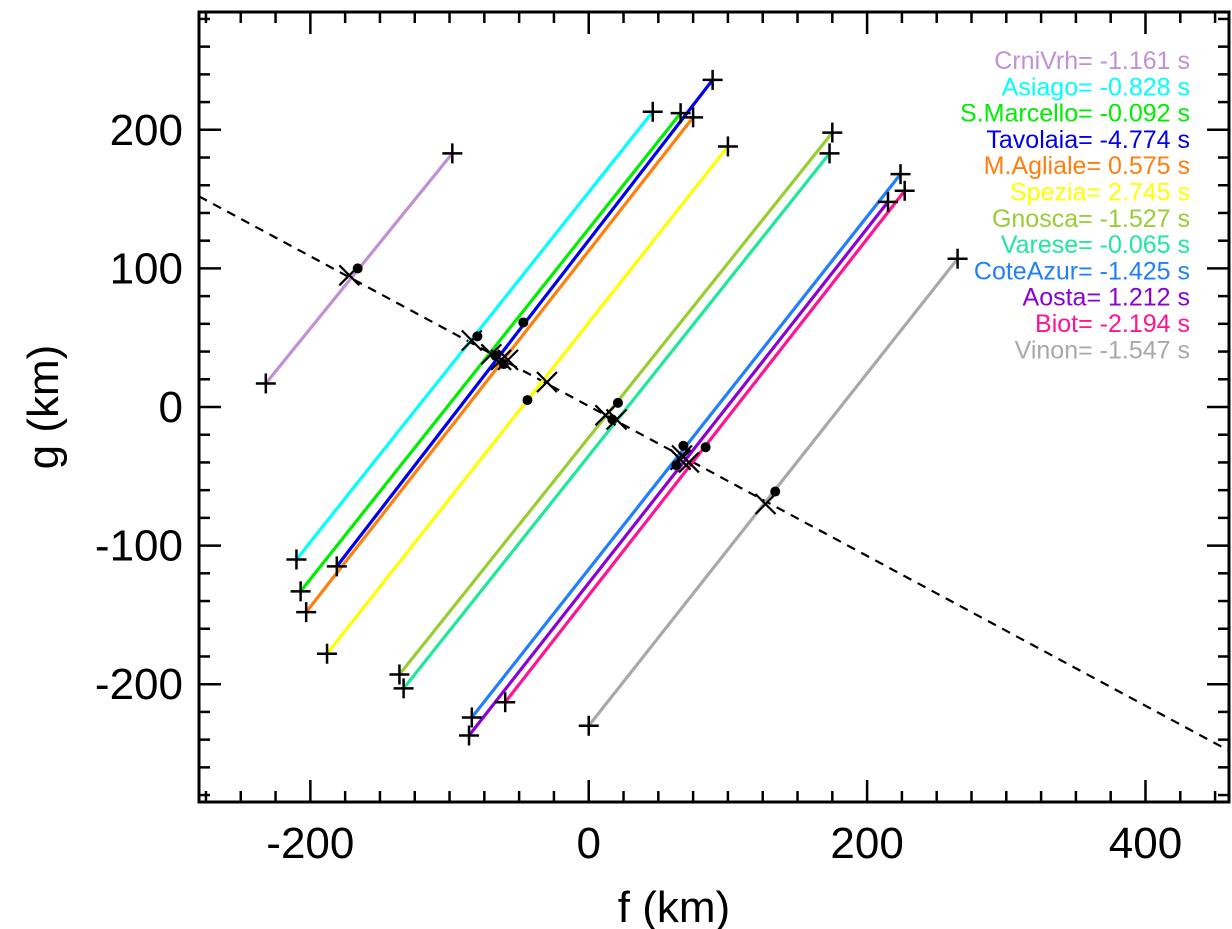 Image resolution: width=1232 pixels, height=929 pixels. What do you see at coordinates (765, 504) in the screenshot?
I see `cross-marker-vinon` at bounding box center [765, 504].